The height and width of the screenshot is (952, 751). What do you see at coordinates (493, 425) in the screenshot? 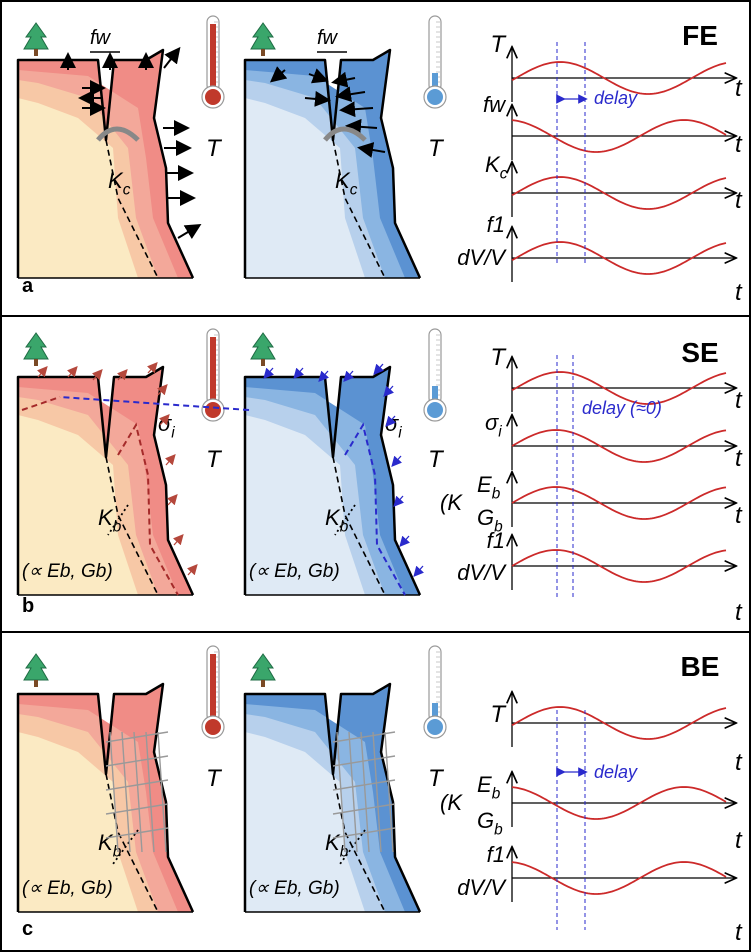
I see `graph-label-sigma: σi` at bounding box center [493, 425].